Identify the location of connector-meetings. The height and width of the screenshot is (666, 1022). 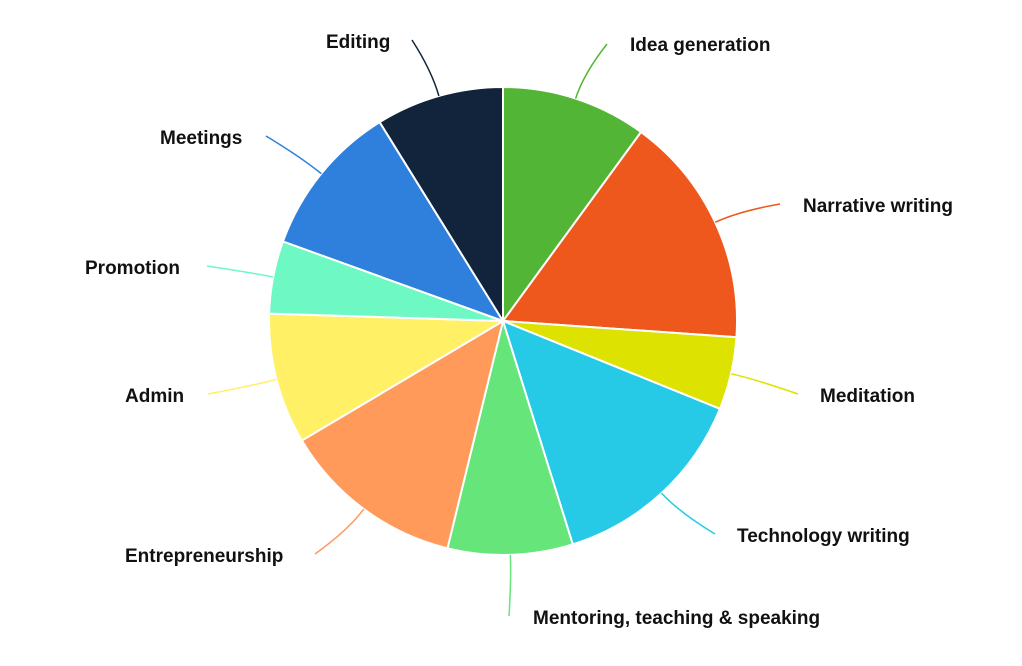
(293, 155).